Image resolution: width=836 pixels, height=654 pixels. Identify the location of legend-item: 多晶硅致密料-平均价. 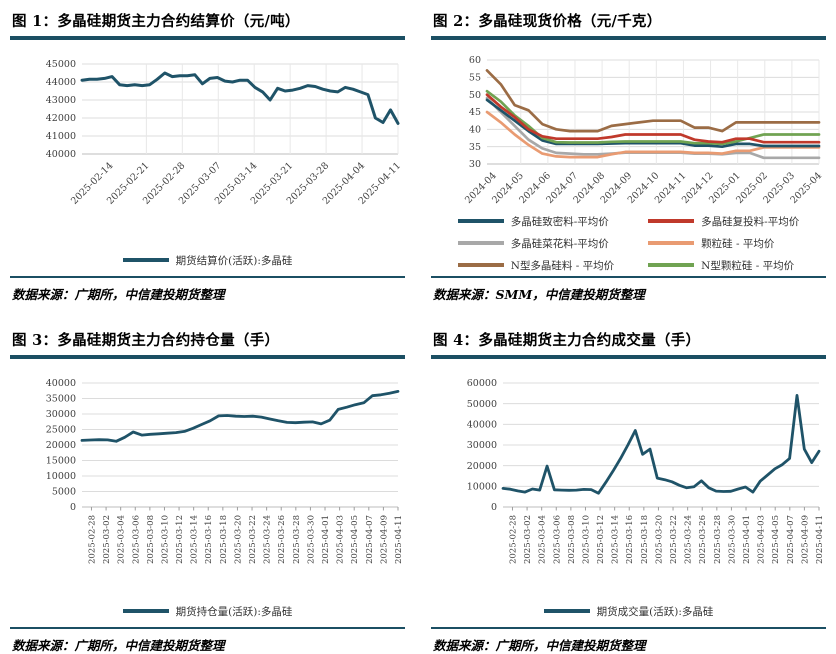
(535, 221).